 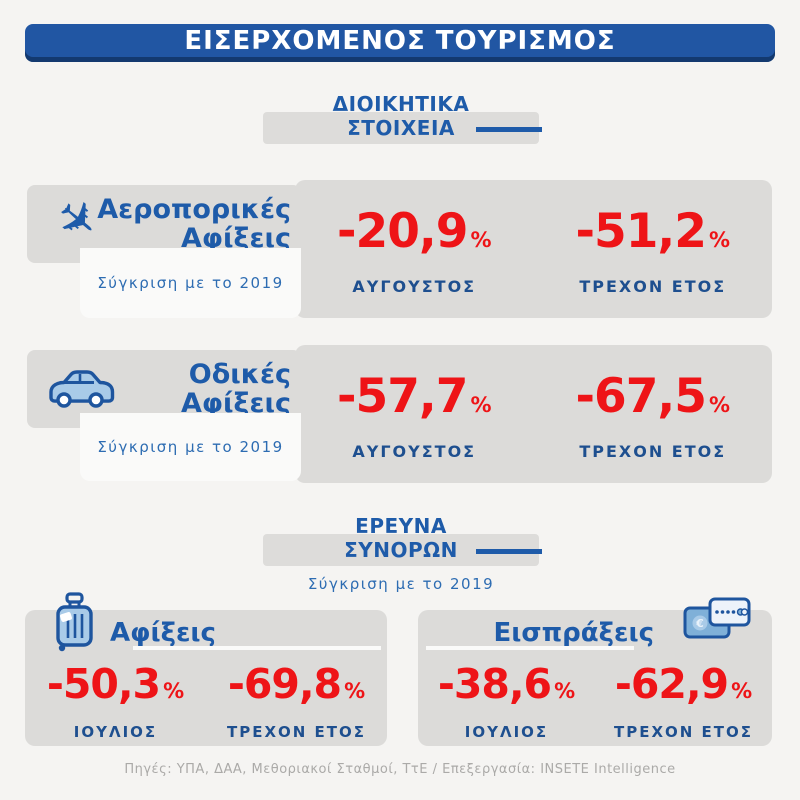 What do you see at coordinates (401, 526) in the screenshot?
I see `section-title-line1: ΕΡΕΥΝΑ` at bounding box center [401, 526].